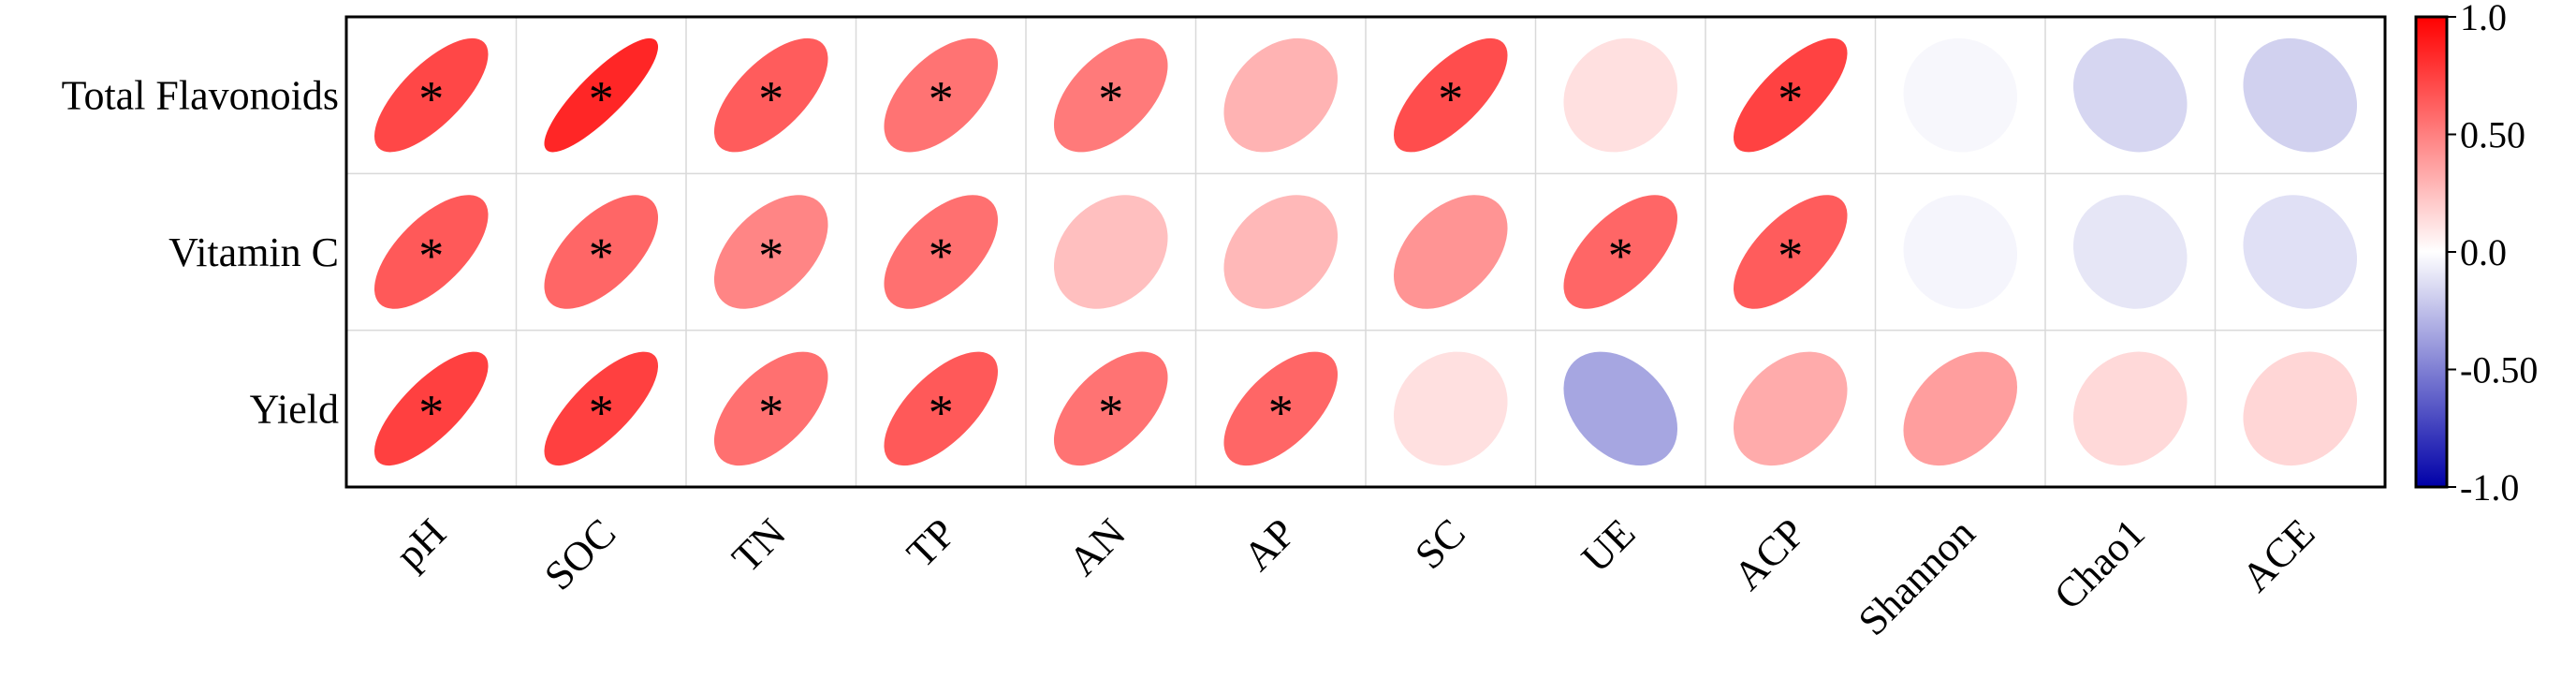 The height and width of the screenshot is (679, 2576). Describe the element at coordinates (1961, 409) in the screenshot. I see `correlation-ellipse-yield-shannon` at that location.